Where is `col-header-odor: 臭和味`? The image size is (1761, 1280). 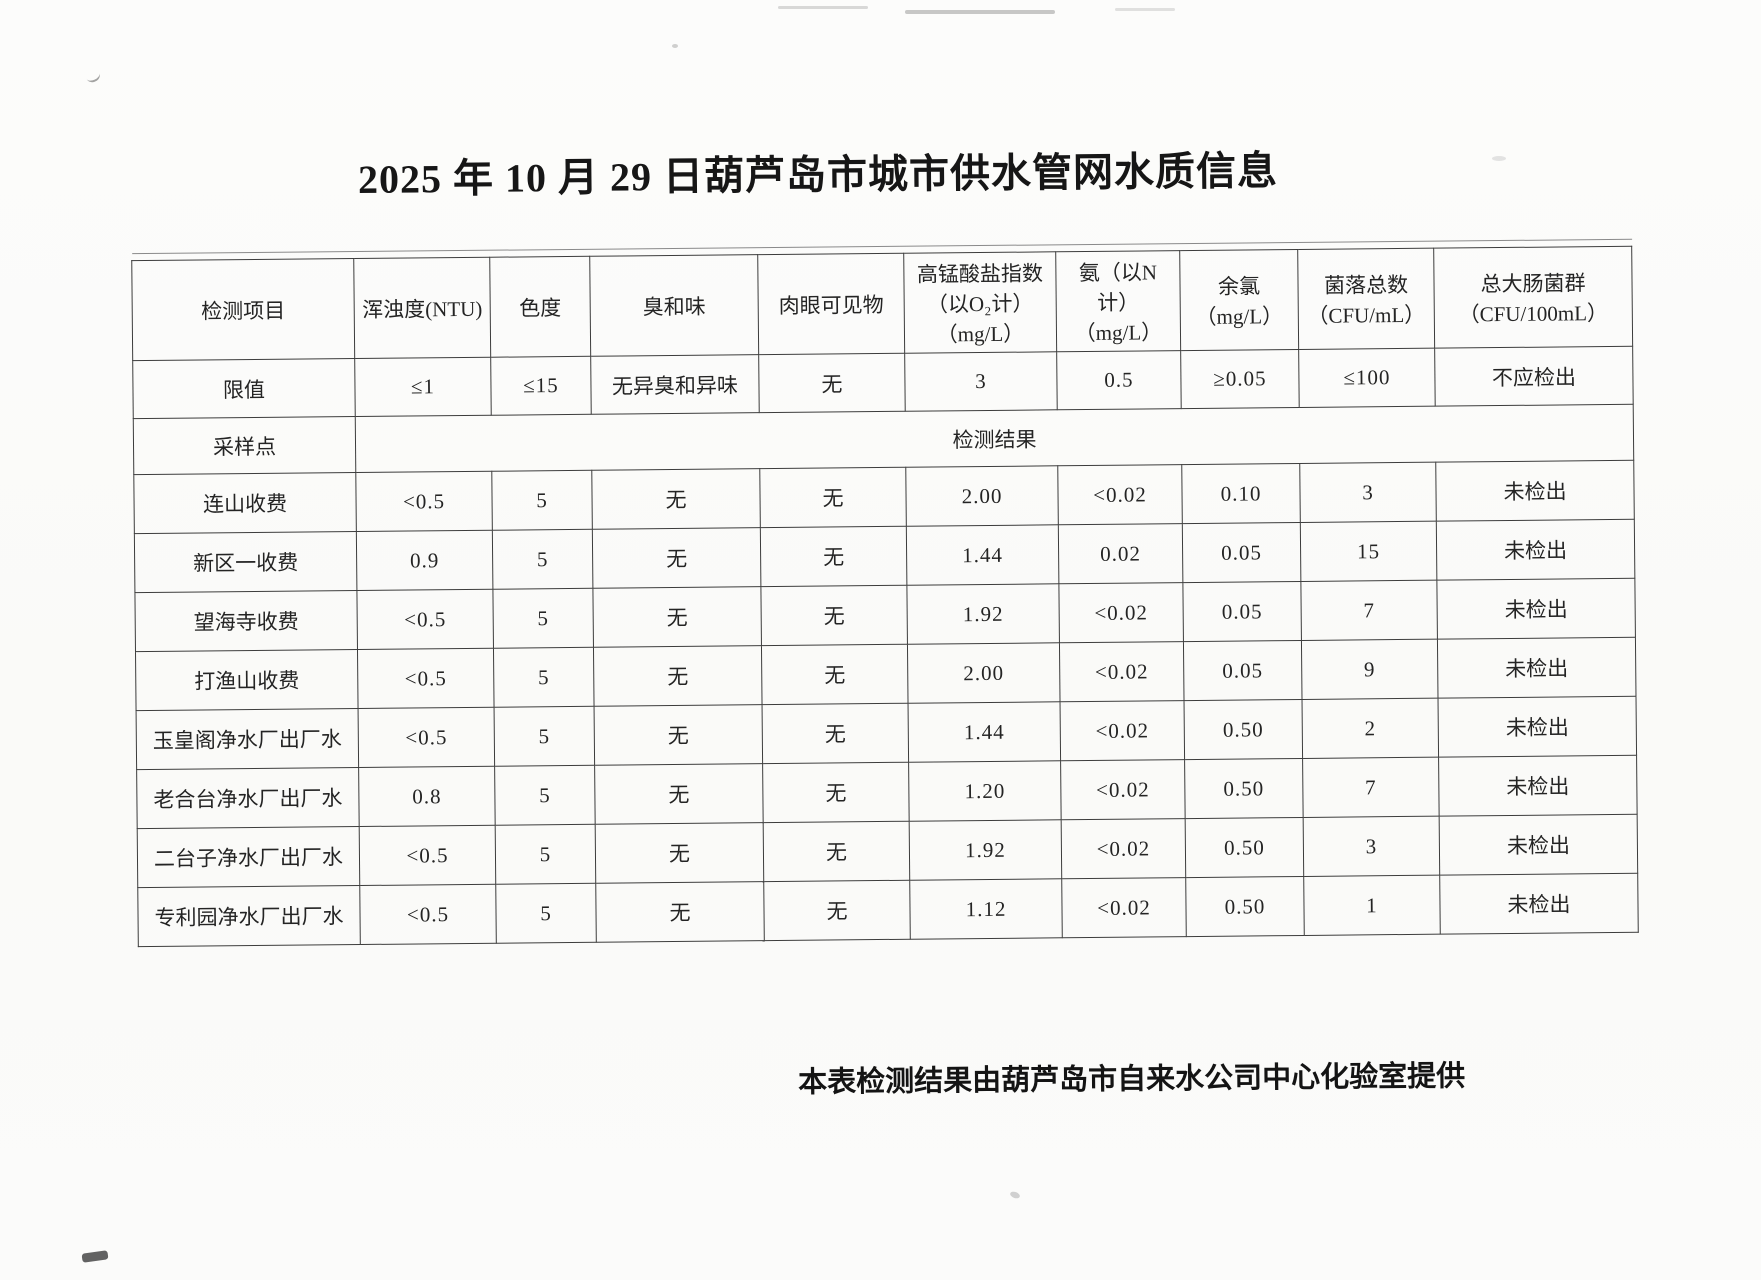
col-header-odor: 臭和味 is located at coordinates (674, 305).